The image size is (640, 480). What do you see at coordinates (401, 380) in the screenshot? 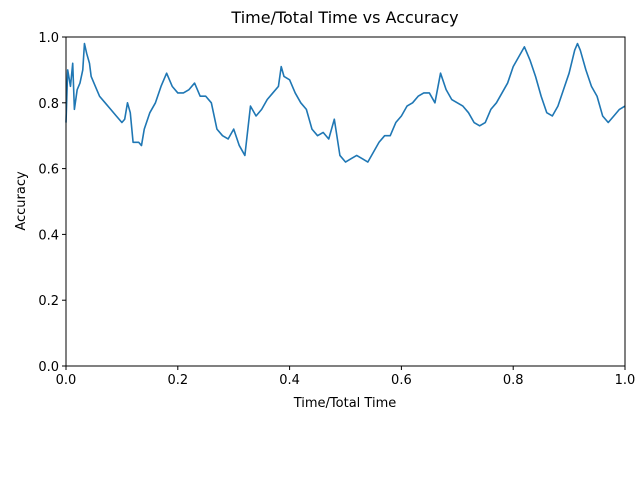
I see `x-tick-label: 0.6` at bounding box center [401, 380].